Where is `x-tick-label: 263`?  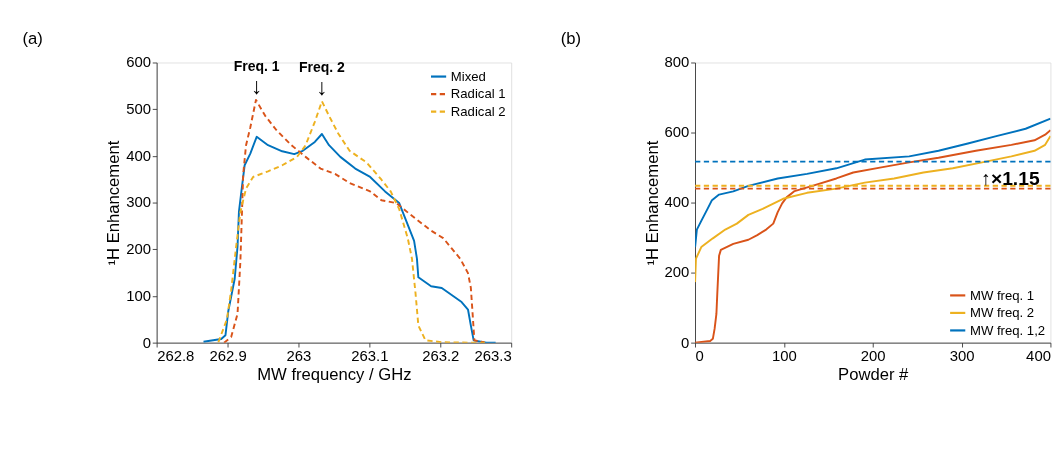 x-tick-label: 263 is located at coordinates (299, 355).